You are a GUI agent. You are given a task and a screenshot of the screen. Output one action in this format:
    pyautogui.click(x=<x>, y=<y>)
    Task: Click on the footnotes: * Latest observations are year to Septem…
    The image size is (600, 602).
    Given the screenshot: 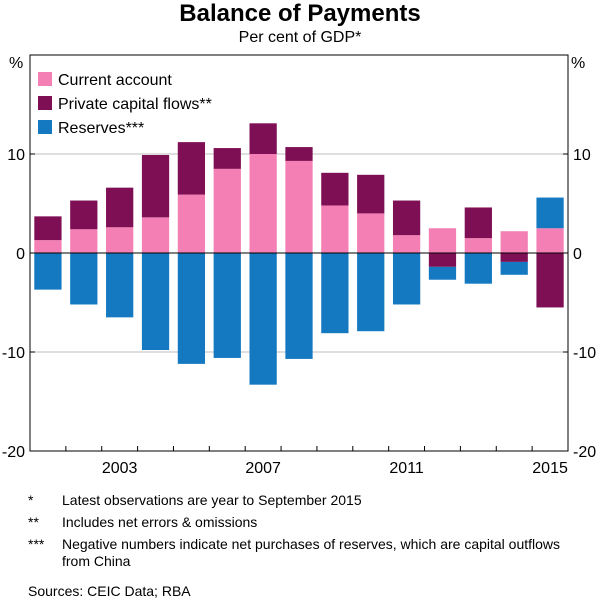 What is the action you would take?
    pyautogui.click(x=308, y=533)
    